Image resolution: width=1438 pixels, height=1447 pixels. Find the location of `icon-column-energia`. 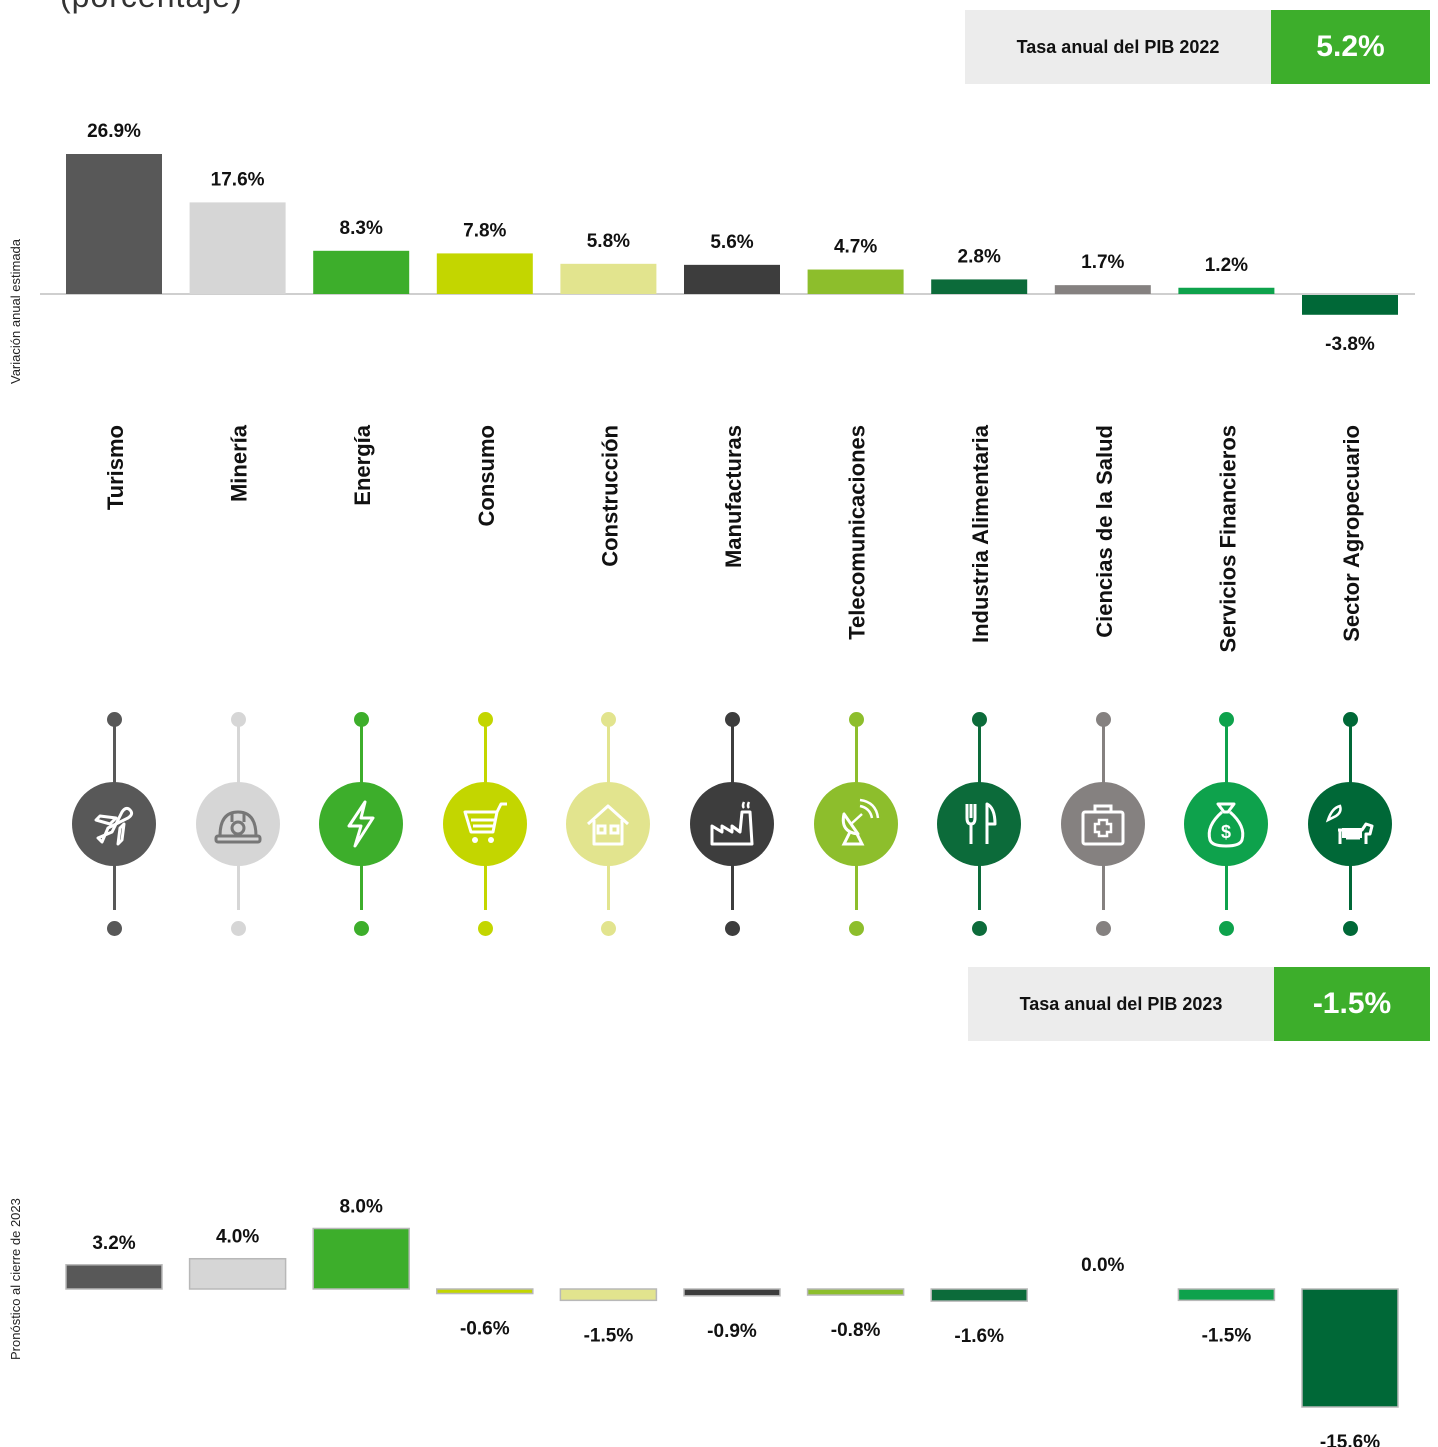

icon-column-energia is located at coordinates (361, 820).